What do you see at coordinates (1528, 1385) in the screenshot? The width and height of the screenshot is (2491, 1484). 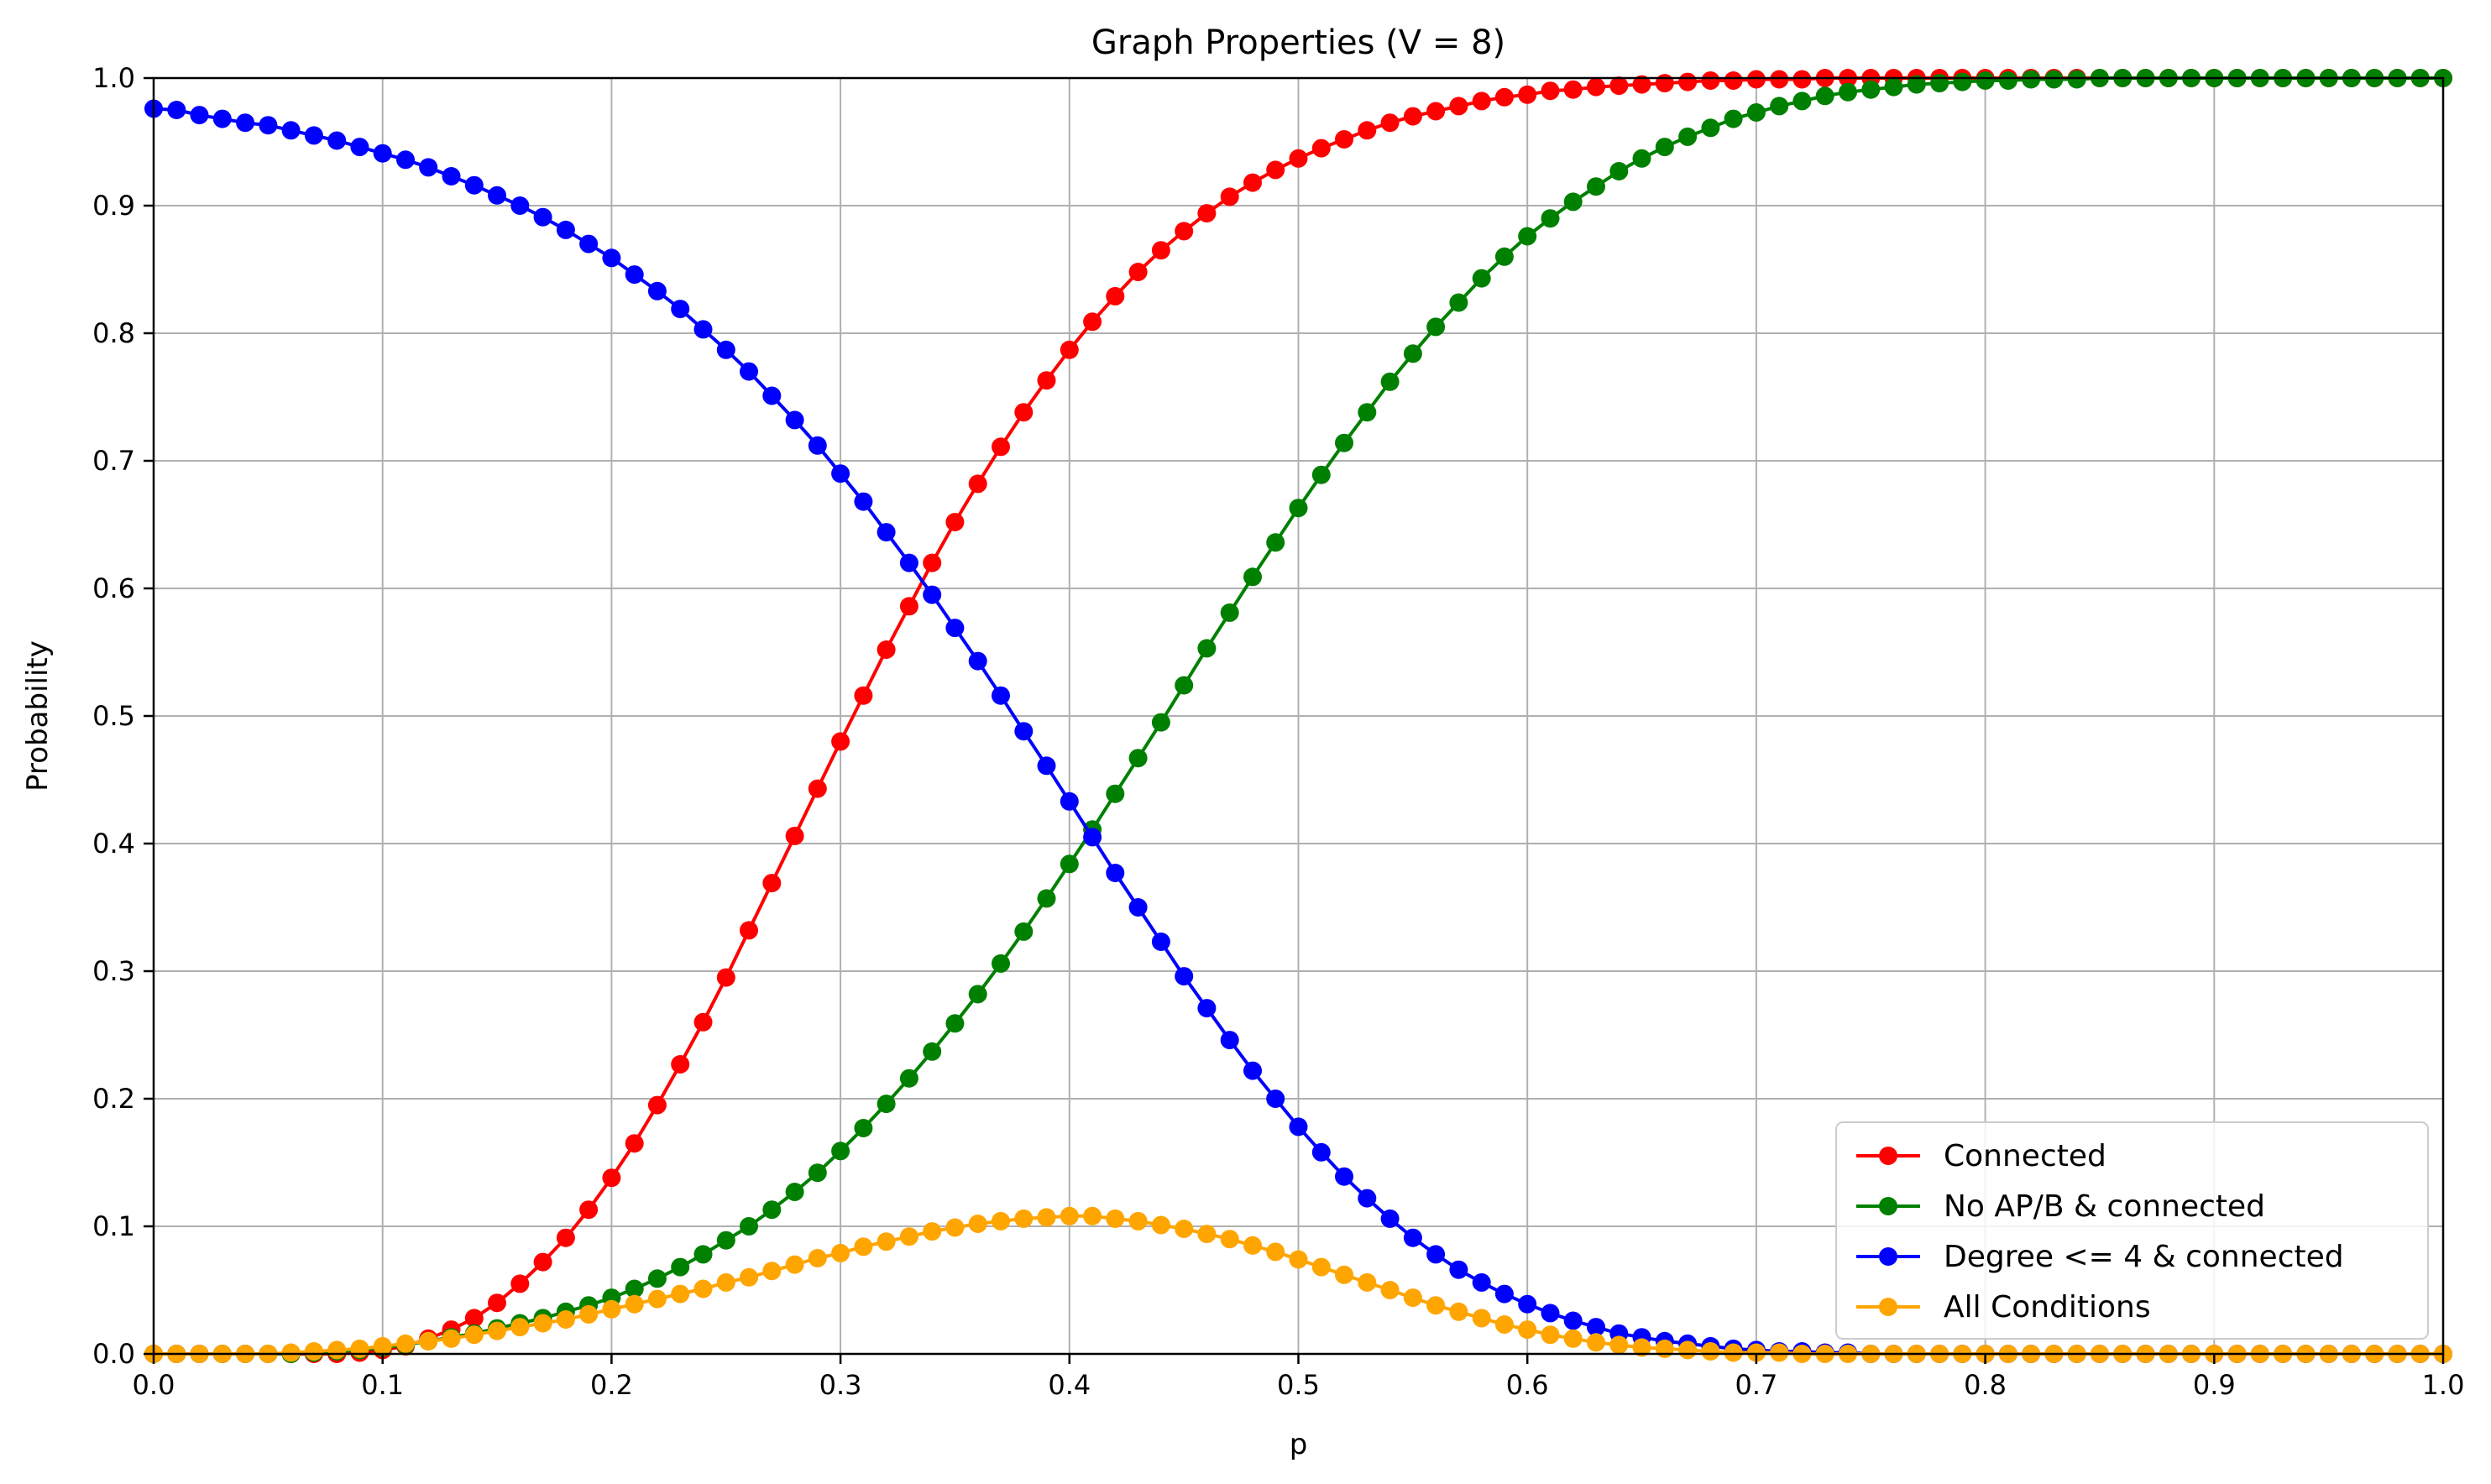 I see `x-tick-label: 0.6` at bounding box center [1528, 1385].